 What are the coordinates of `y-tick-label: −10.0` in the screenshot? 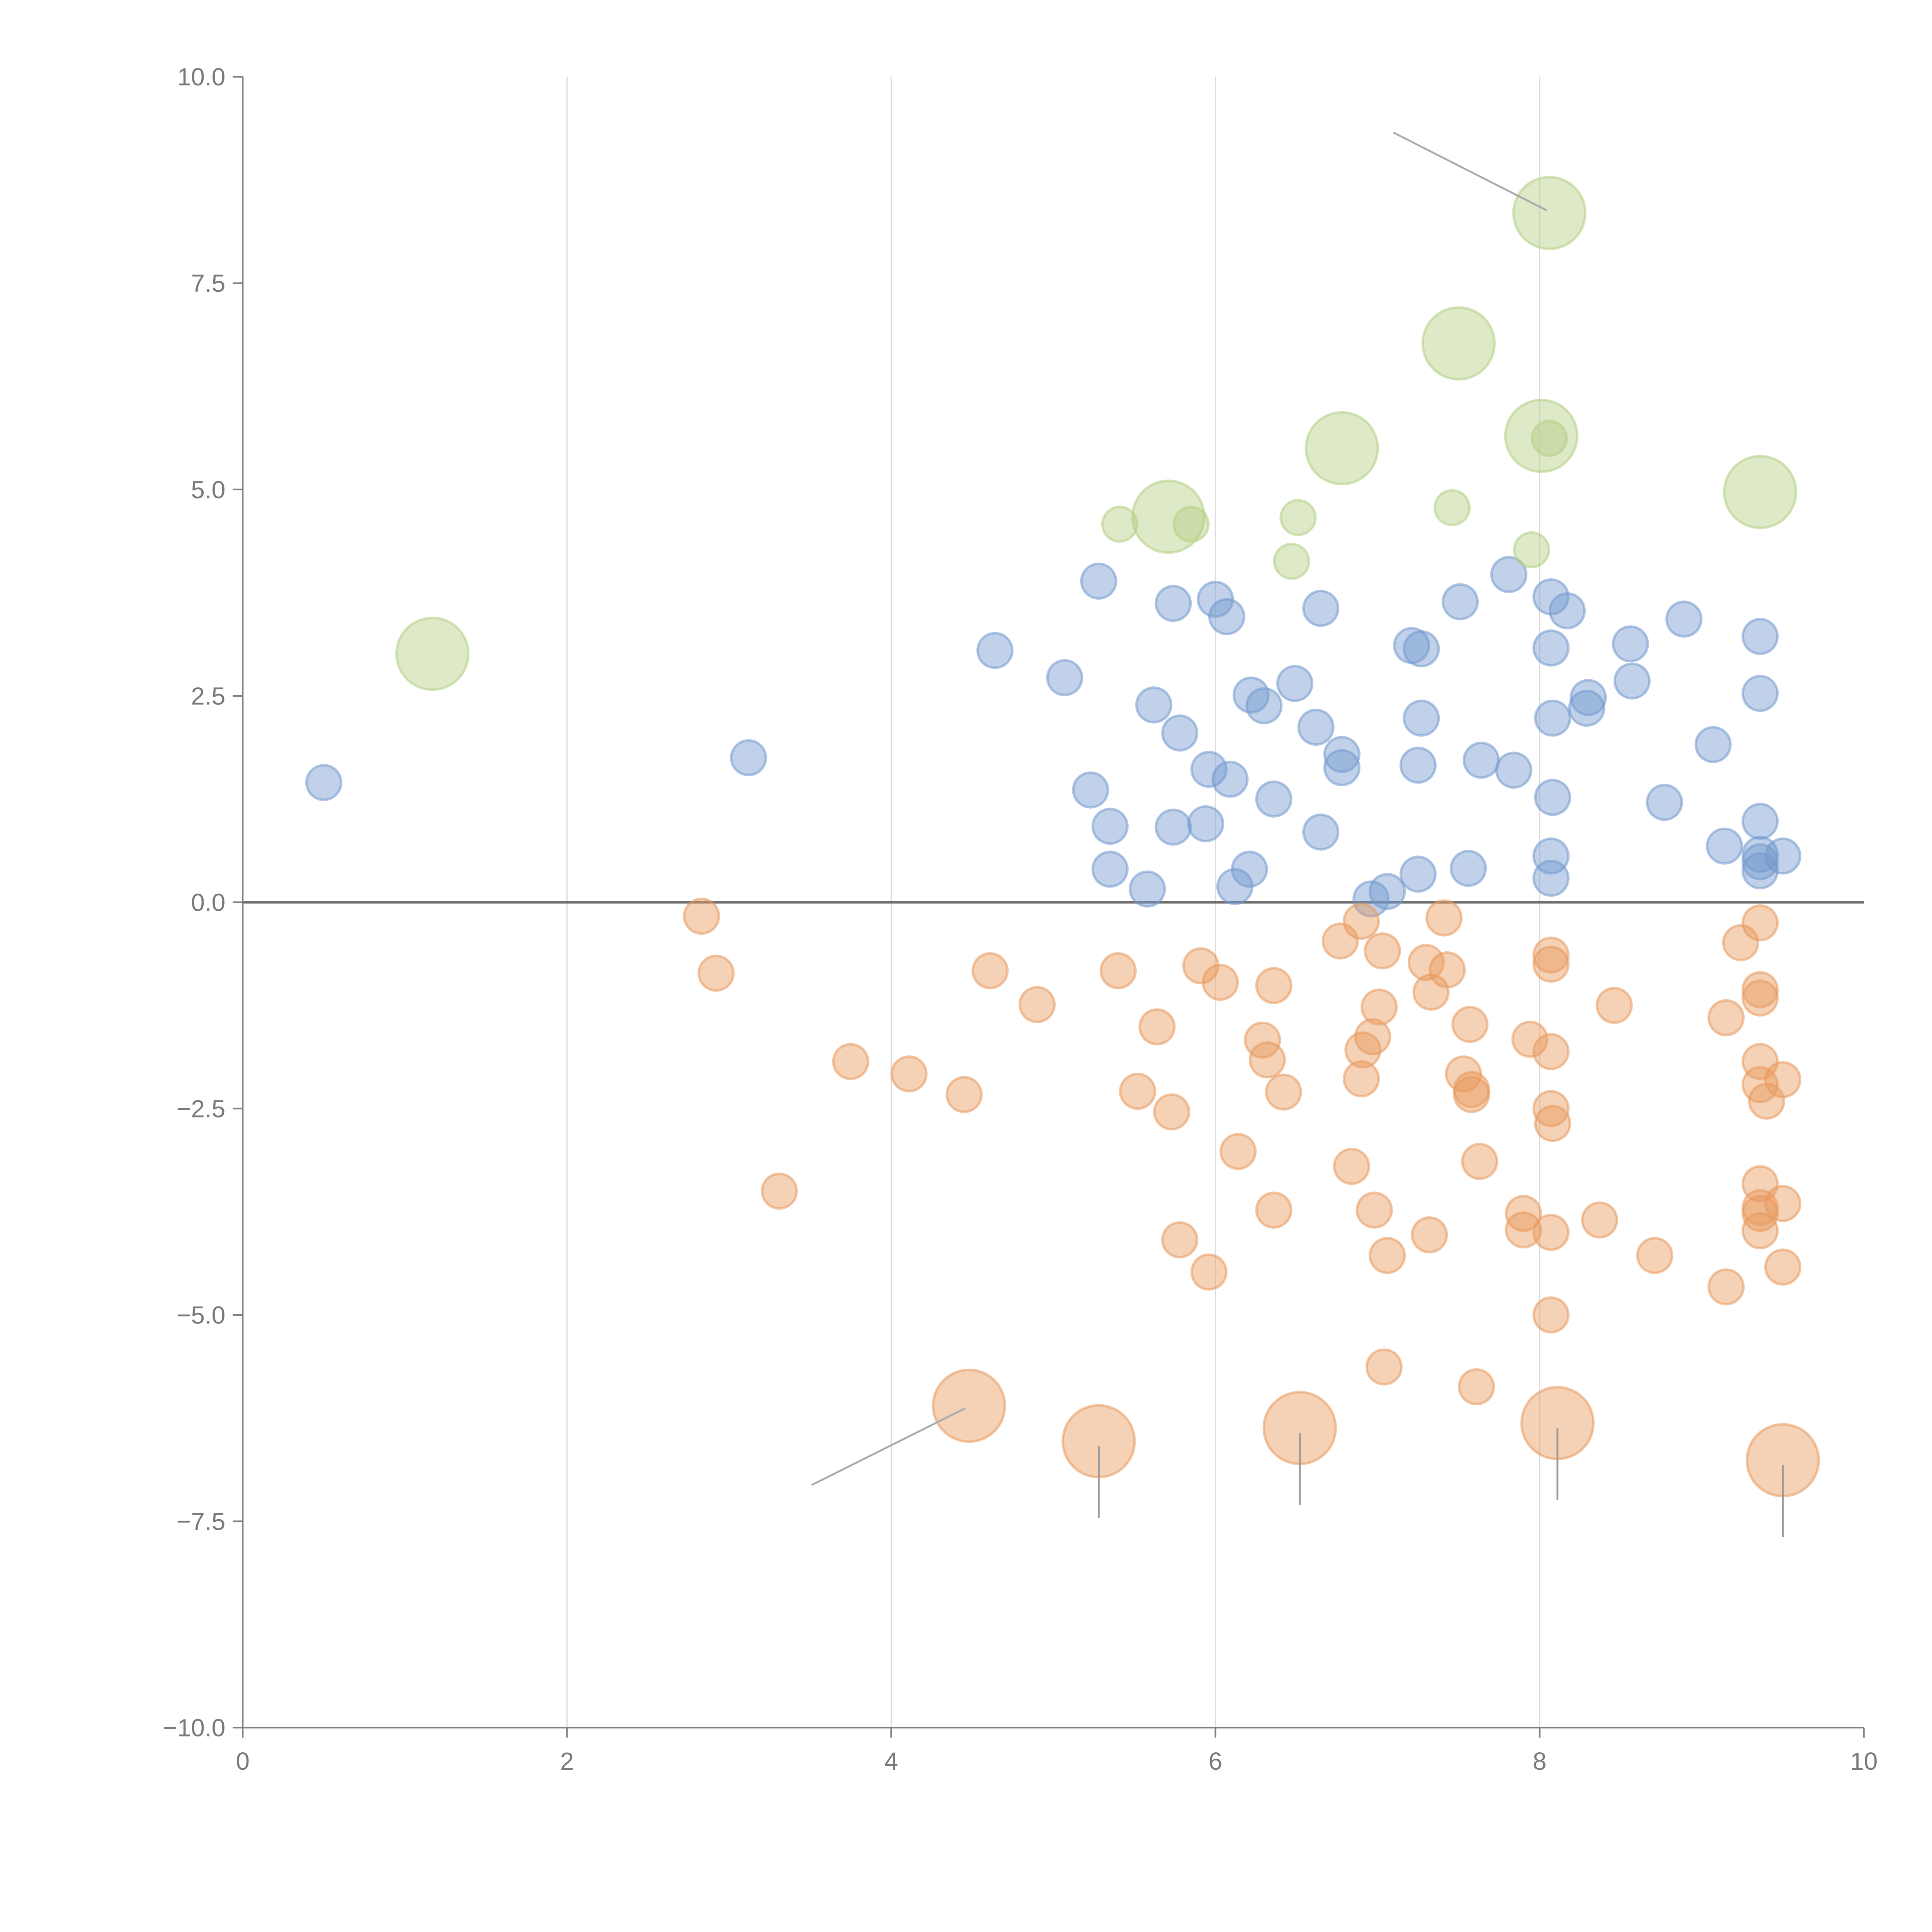 It's located at (194, 1728).